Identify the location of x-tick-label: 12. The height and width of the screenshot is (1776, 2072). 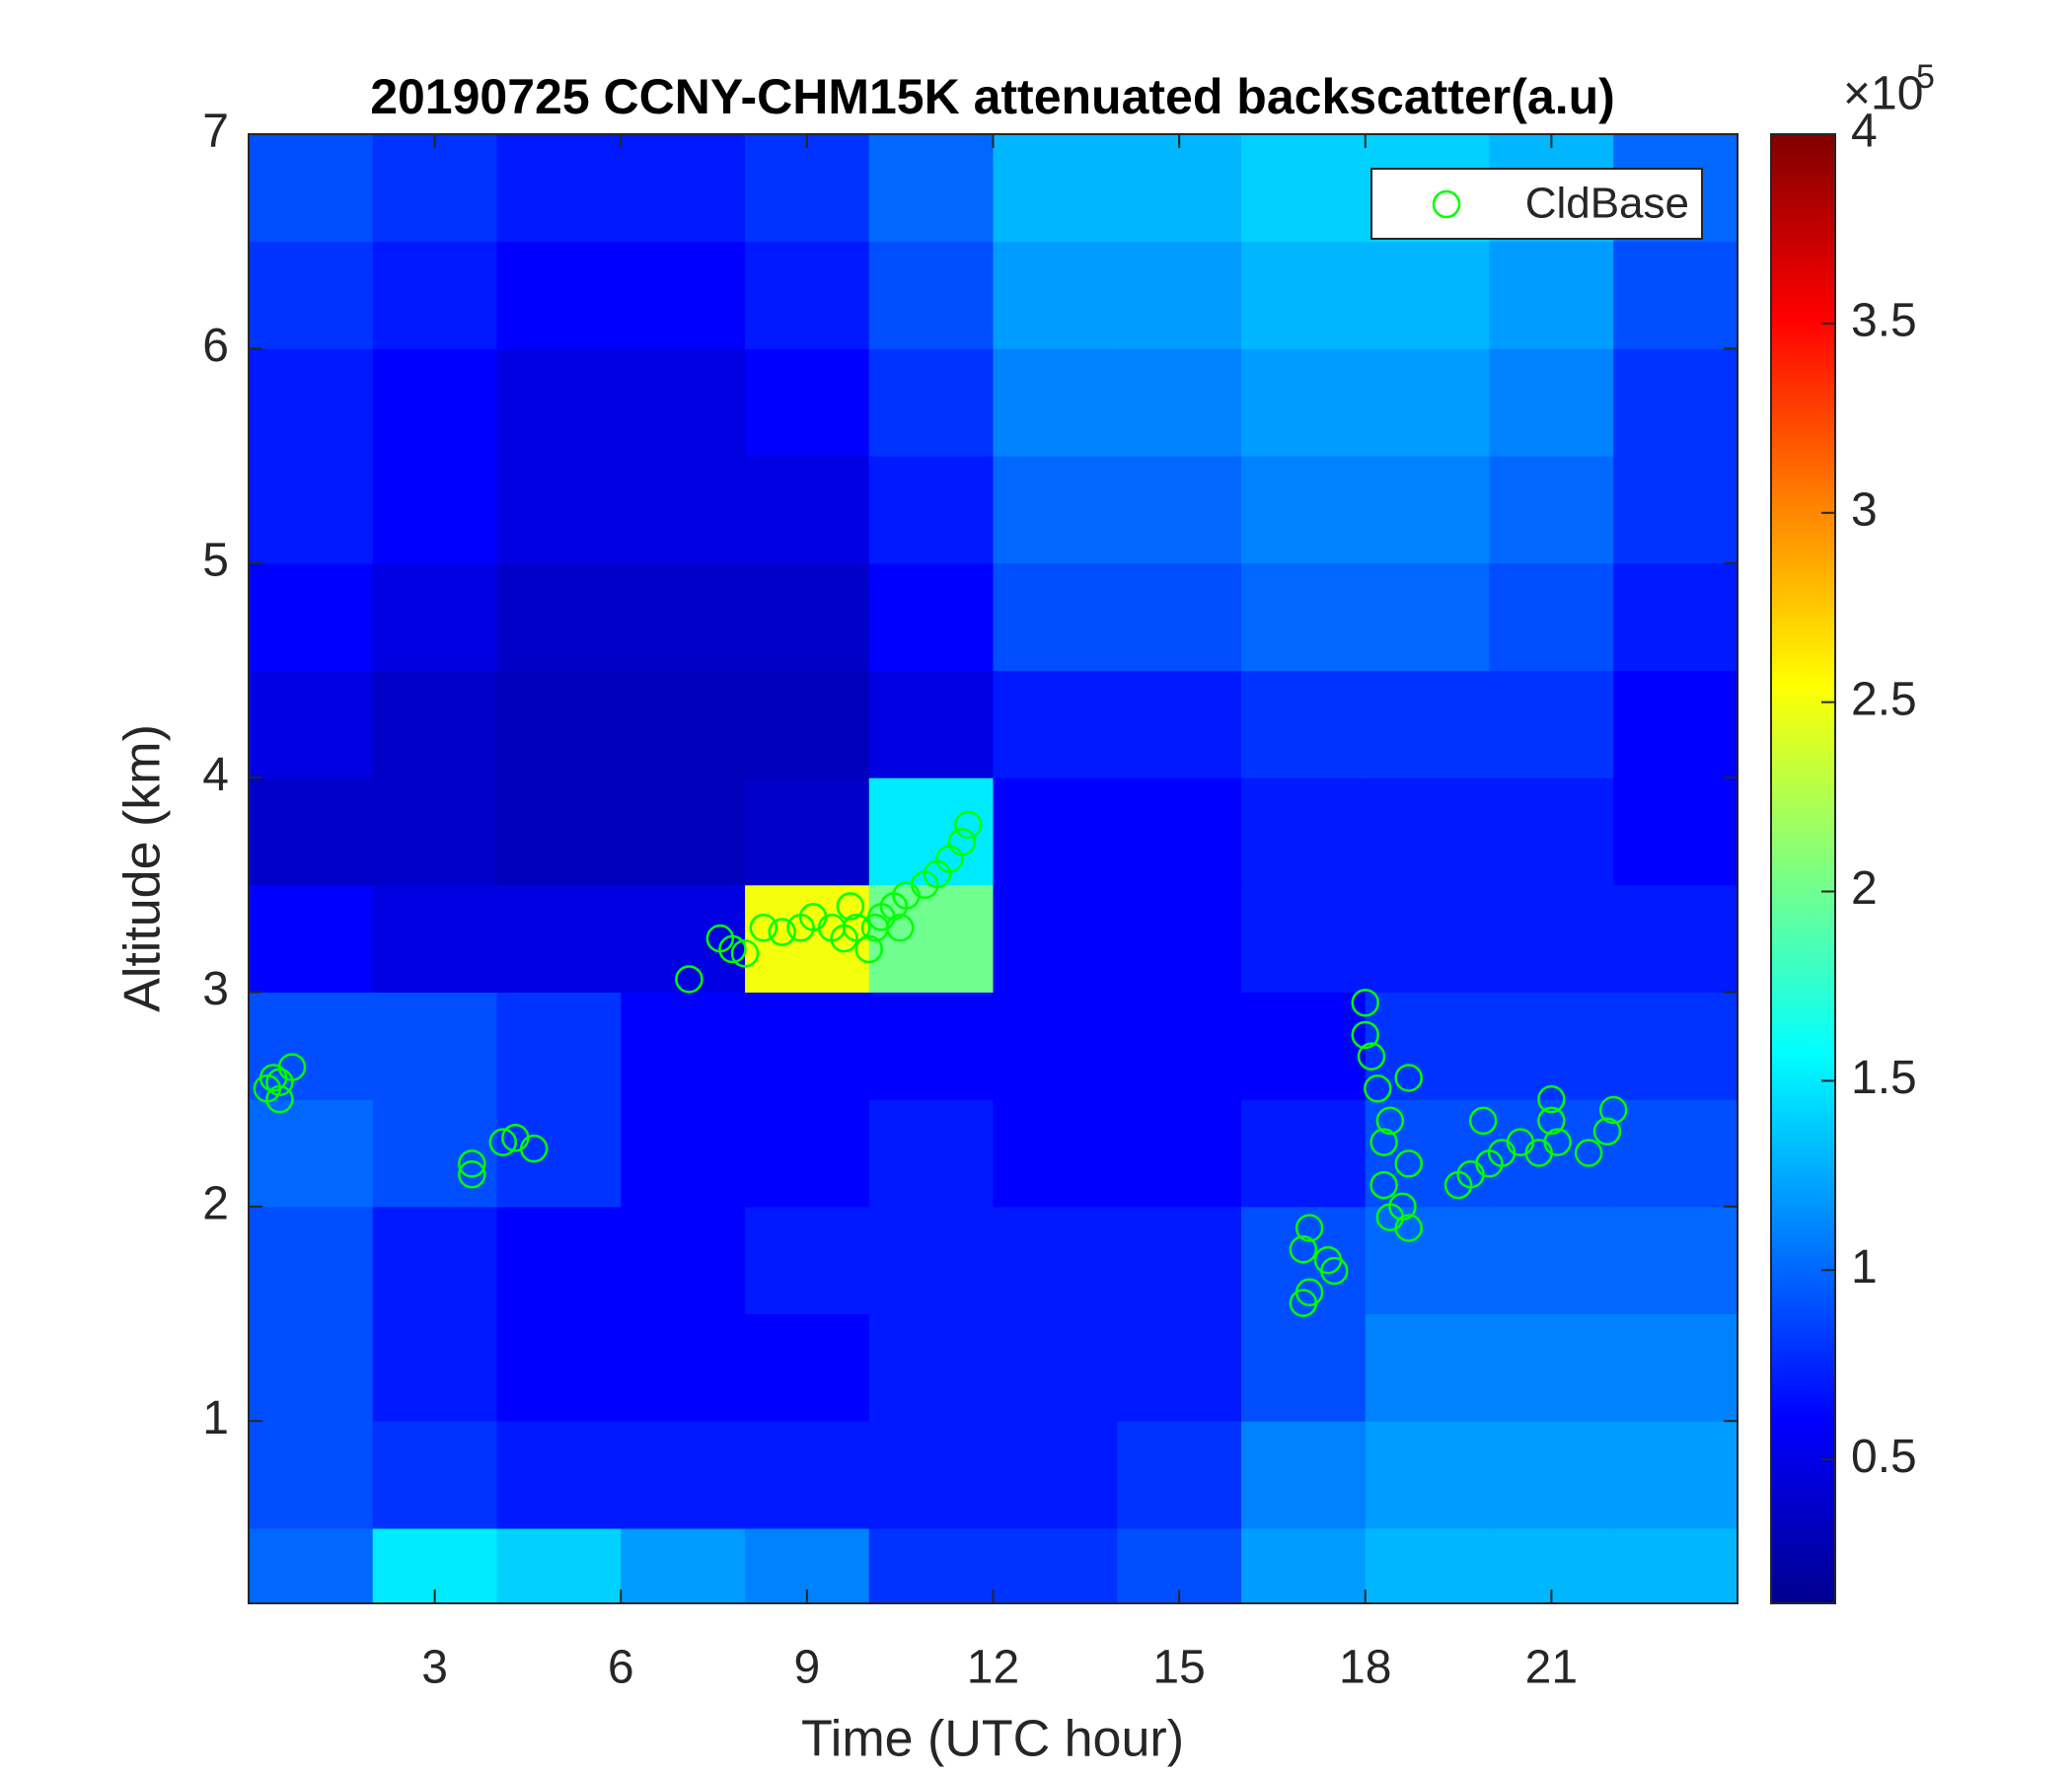
(993, 1668).